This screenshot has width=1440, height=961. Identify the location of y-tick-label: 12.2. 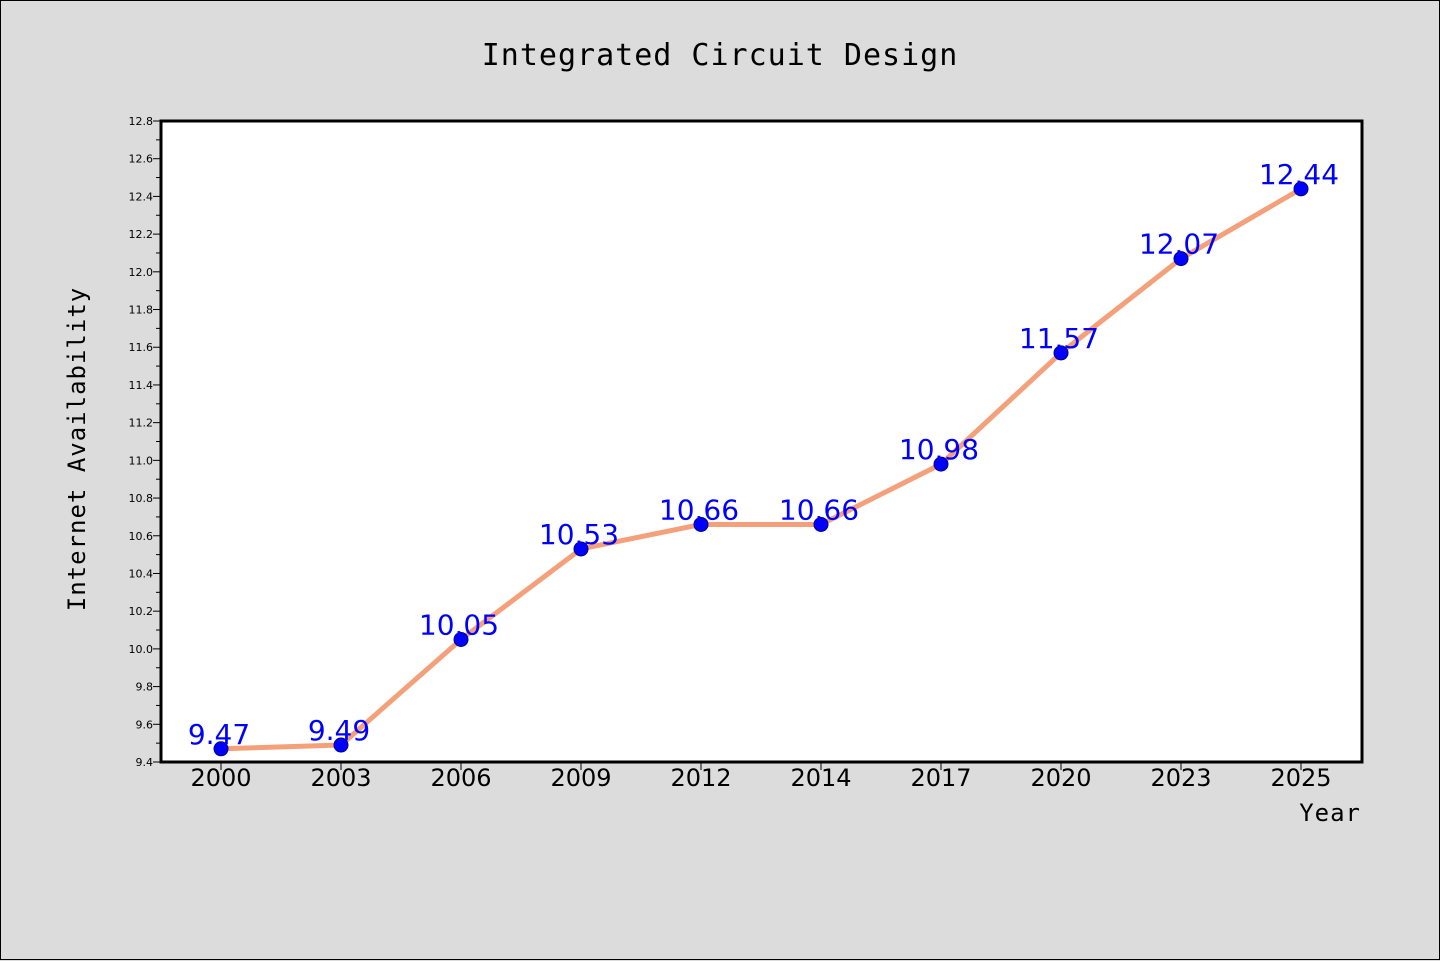
(141, 234).